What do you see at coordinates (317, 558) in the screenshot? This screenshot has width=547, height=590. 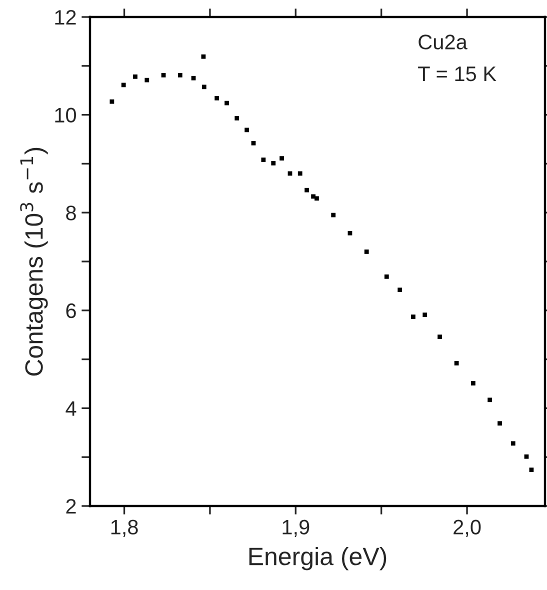 I see `x-axis-title: Energia (eV)` at bounding box center [317, 558].